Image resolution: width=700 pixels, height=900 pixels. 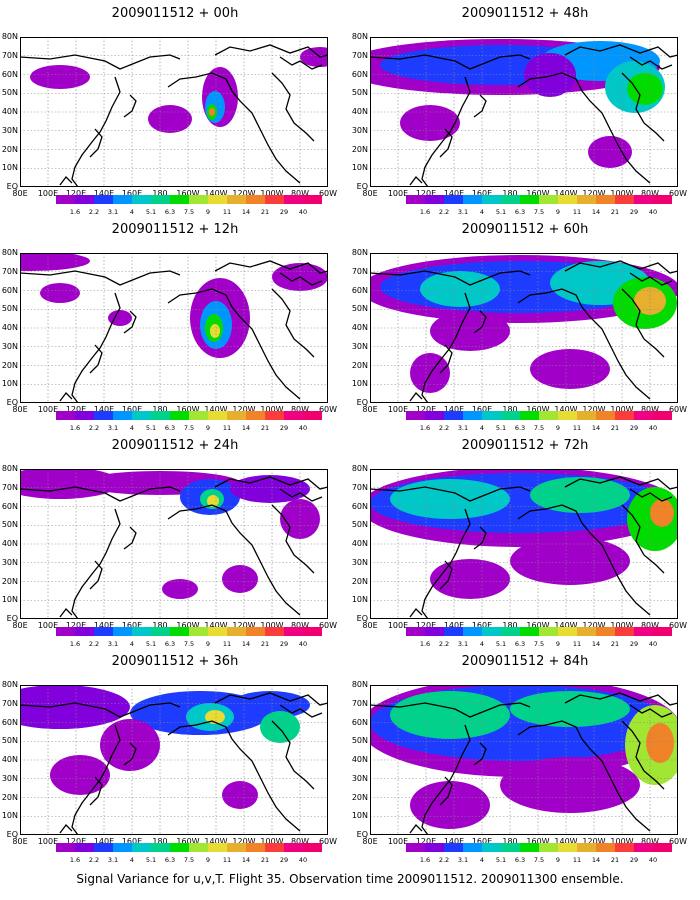 I want to click on lon-tick-label: 80W, so click(x=300, y=625).